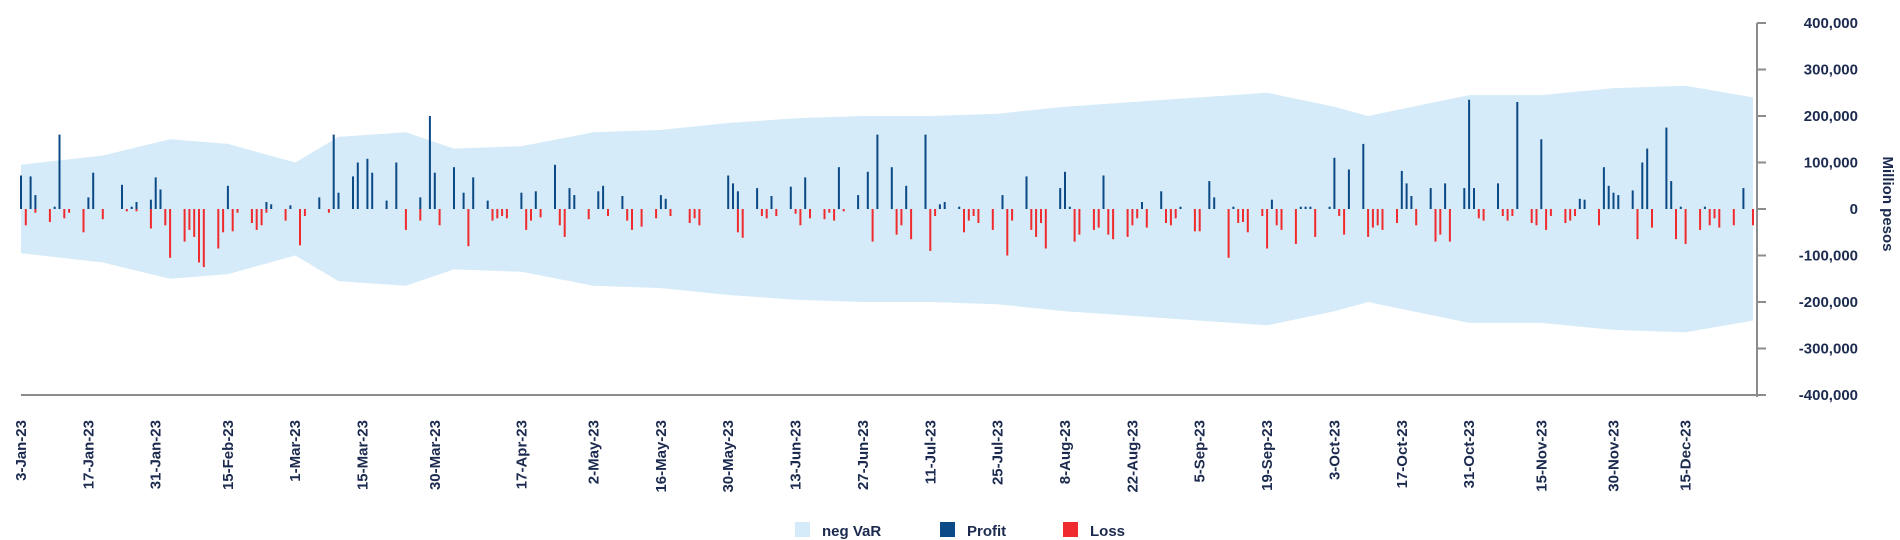 This screenshot has width=1900, height=540. Describe the element at coordinates (998, 452) in the screenshot. I see `x-tick-label: 25-Jul-23` at that location.